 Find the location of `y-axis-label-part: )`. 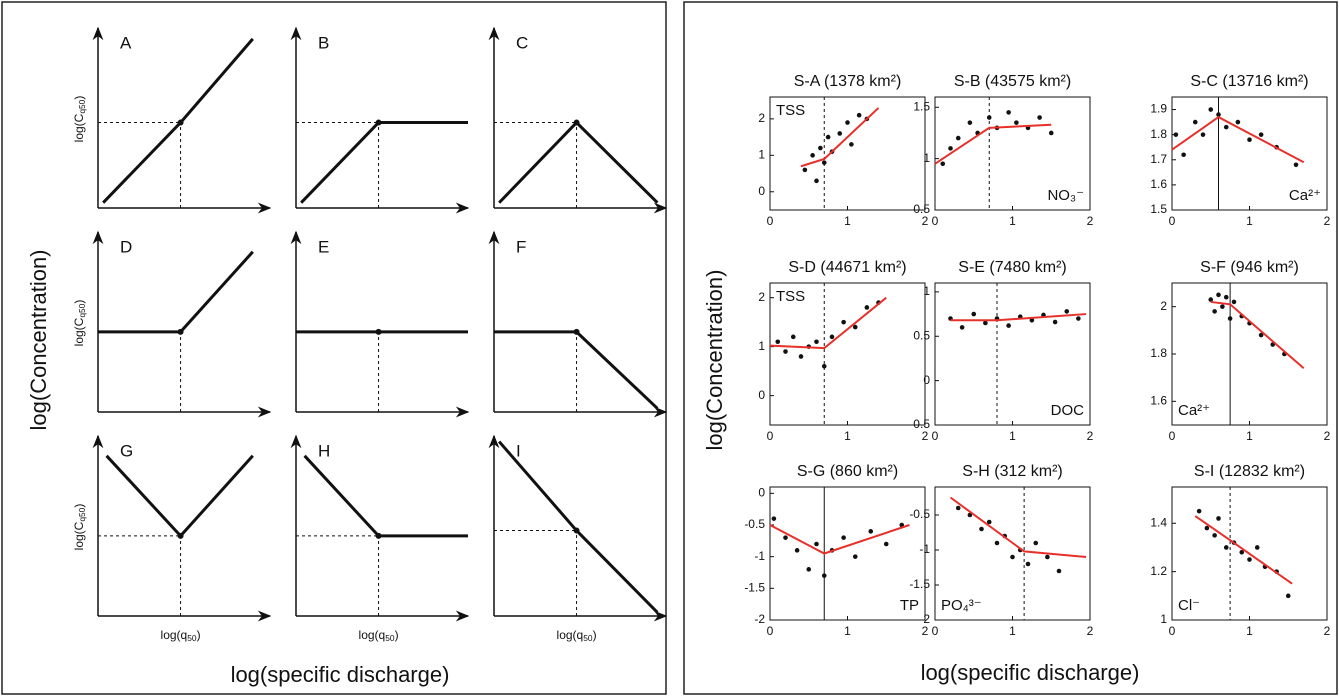

y-axis-label-part: ) is located at coordinates (79, 506).